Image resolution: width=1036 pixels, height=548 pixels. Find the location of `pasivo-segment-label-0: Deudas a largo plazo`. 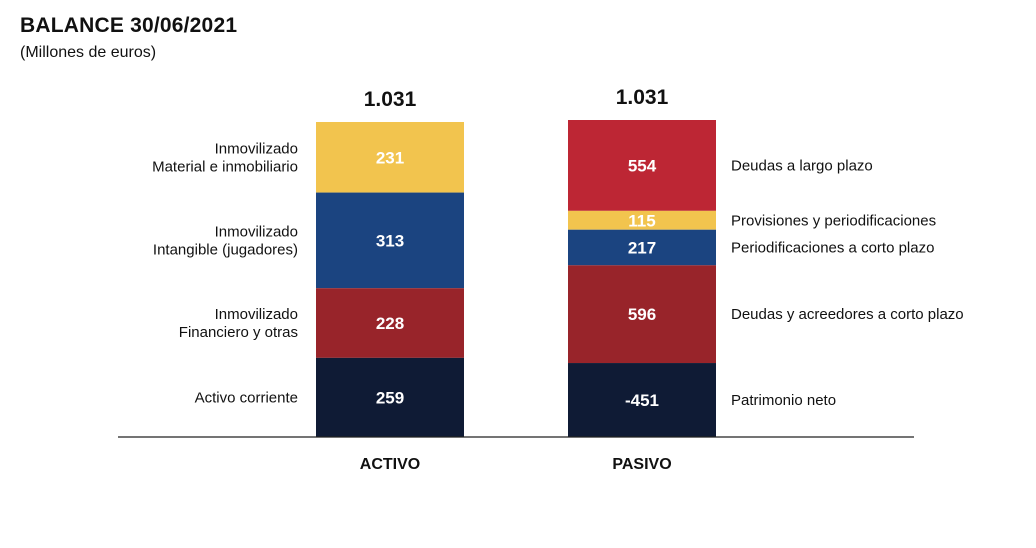

pasivo-segment-label-0: Deudas a largo plazo is located at coordinates (802, 165).